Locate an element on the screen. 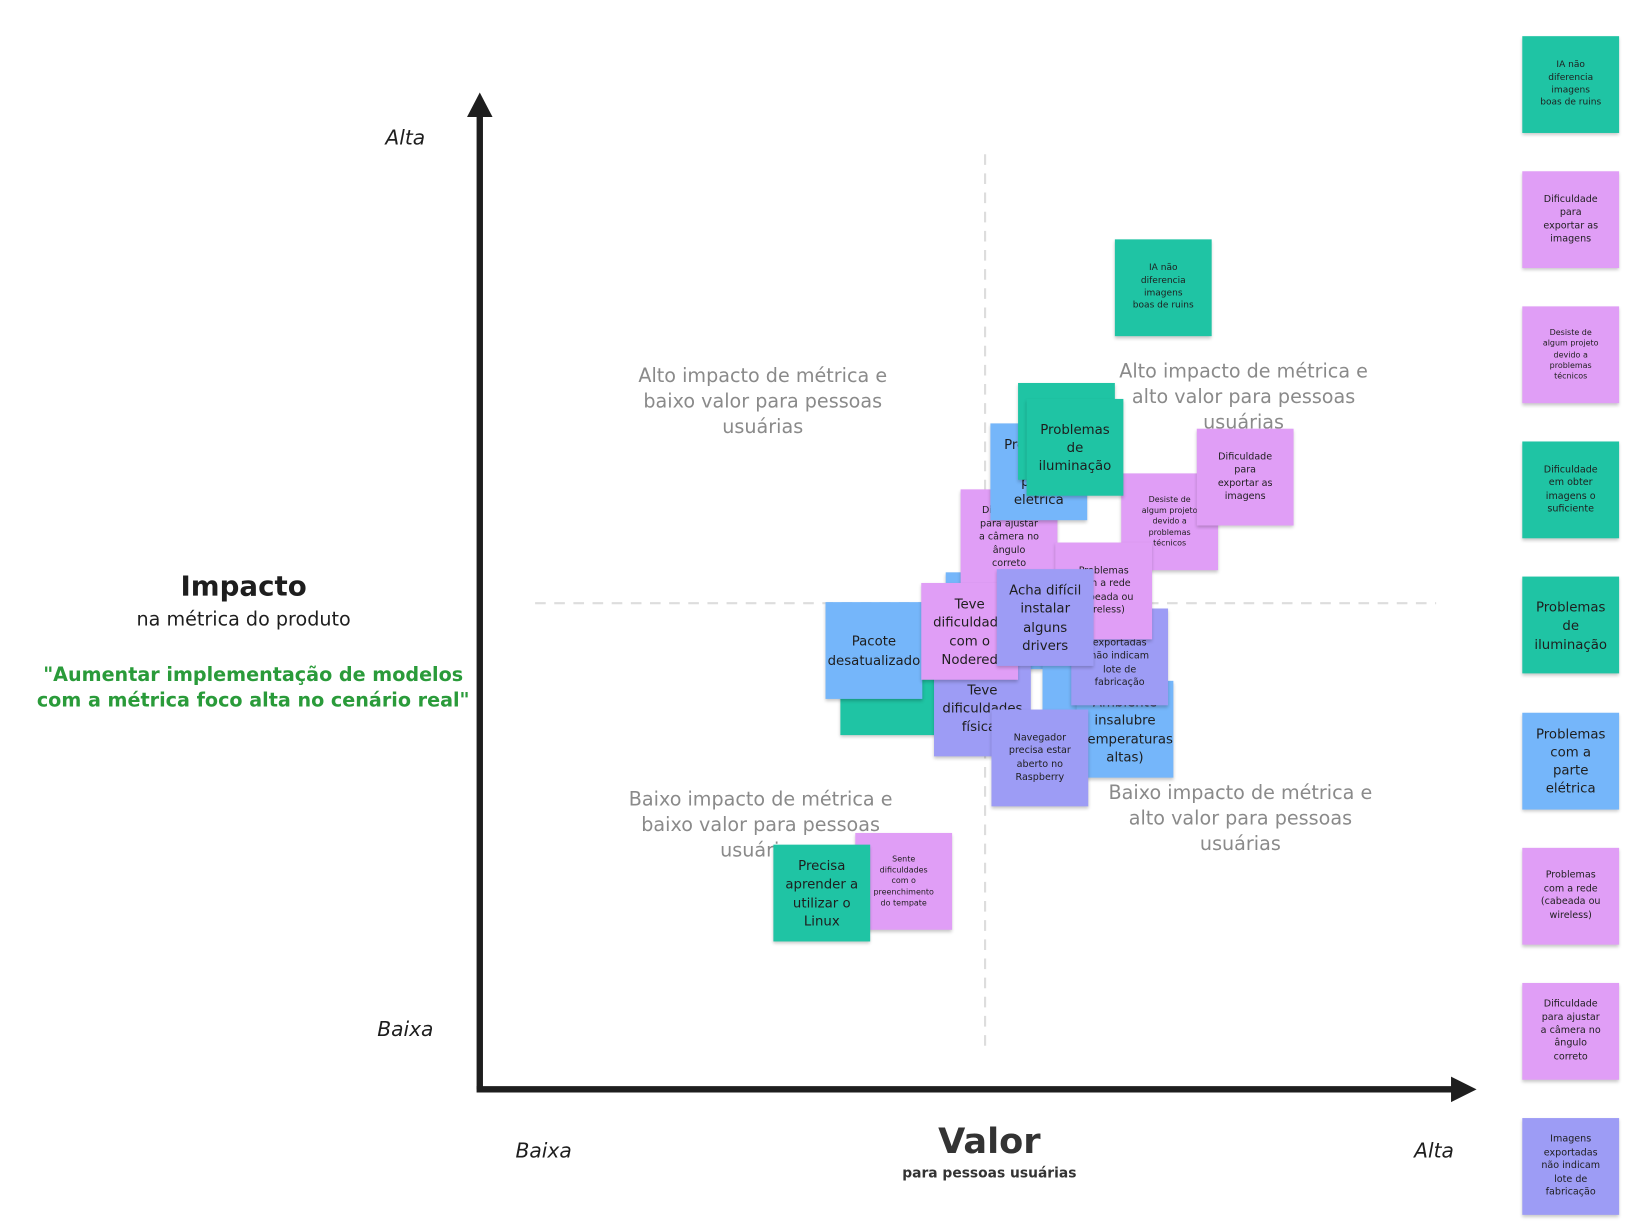 This screenshot has width=1651, height=1224. sticky-note: Problemas com a parte elétrica is located at coordinates (1571, 761).